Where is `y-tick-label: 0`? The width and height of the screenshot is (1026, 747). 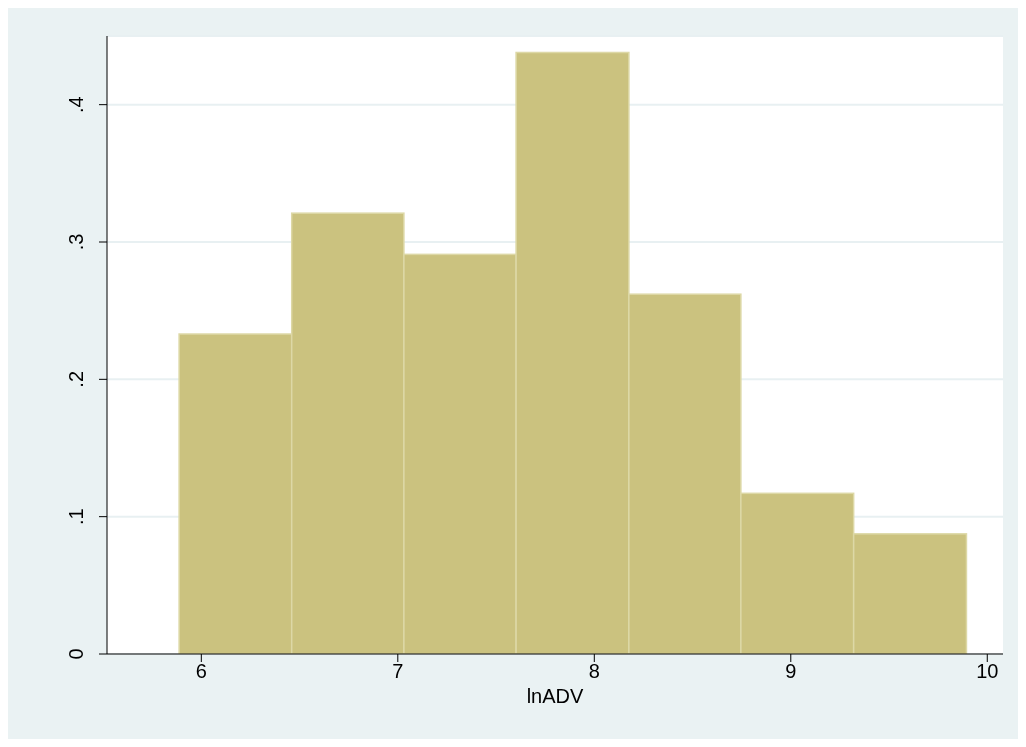 y-tick-label: 0 is located at coordinates (76, 654).